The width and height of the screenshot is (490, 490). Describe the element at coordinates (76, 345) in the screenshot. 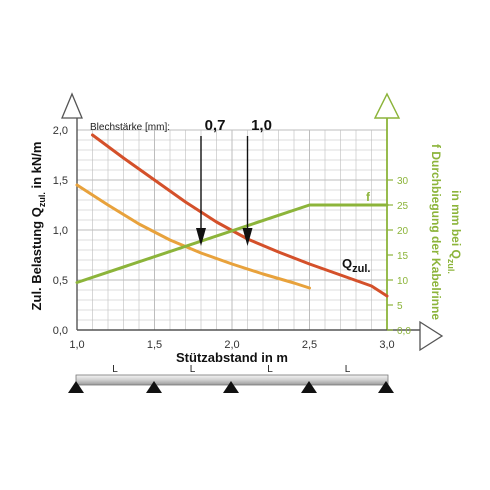

I see `x-tick-label: 1,0` at that location.